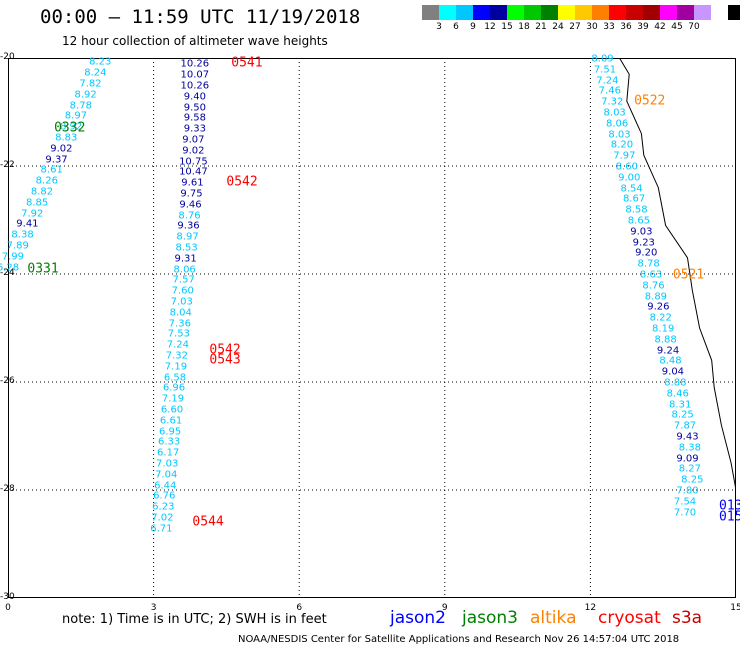 Image resolution: width=740 pixels, height=650 pixels. Describe the element at coordinates (176, 367) in the screenshot. I see `wave-height-label: 7.19` at that location.